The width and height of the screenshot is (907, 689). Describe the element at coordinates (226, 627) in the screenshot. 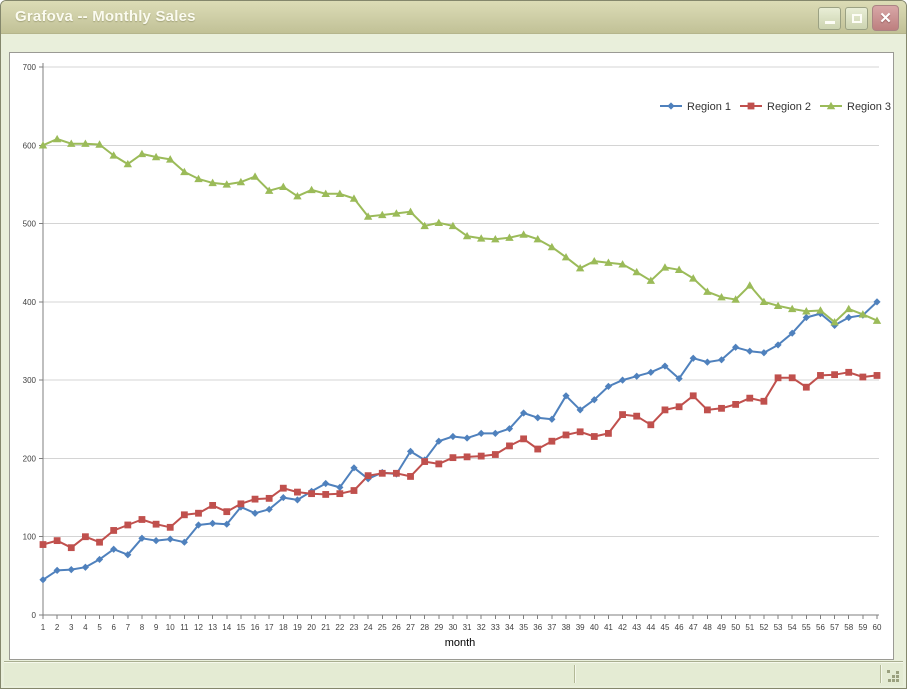

I see `x-tick-label: 14` at that location.